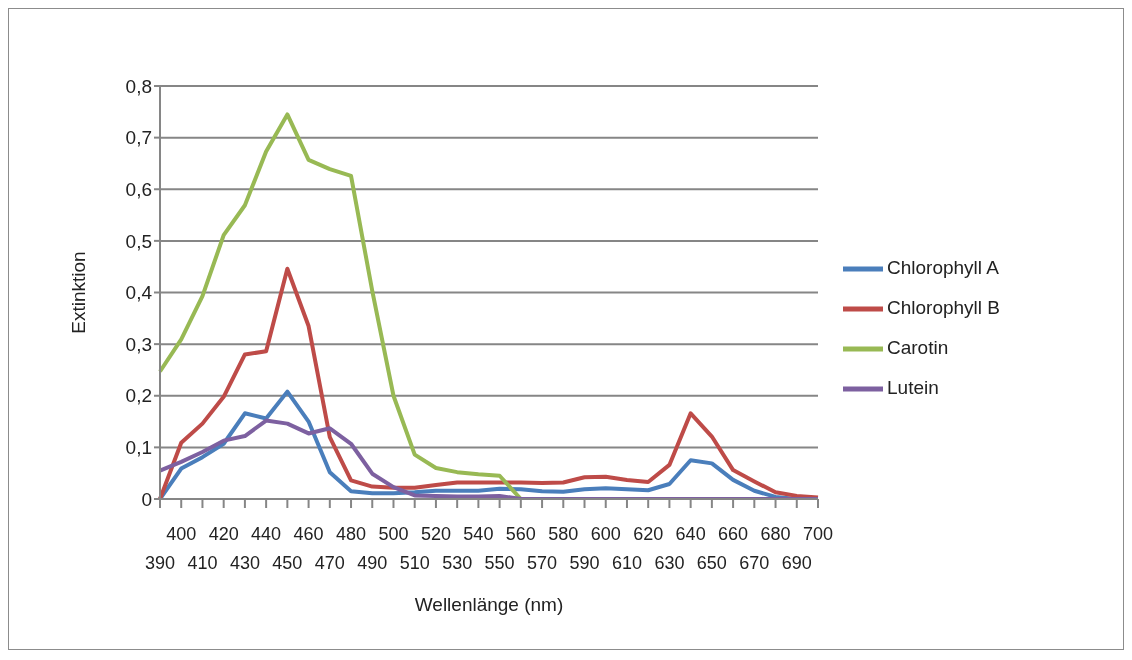 Image resolution: width=1132 pixels, height=660 pixels. What do you see at coordinates (266, 534) in the screenshot?
I see `x-tick-label: 440` at bounding box center [266, 534].